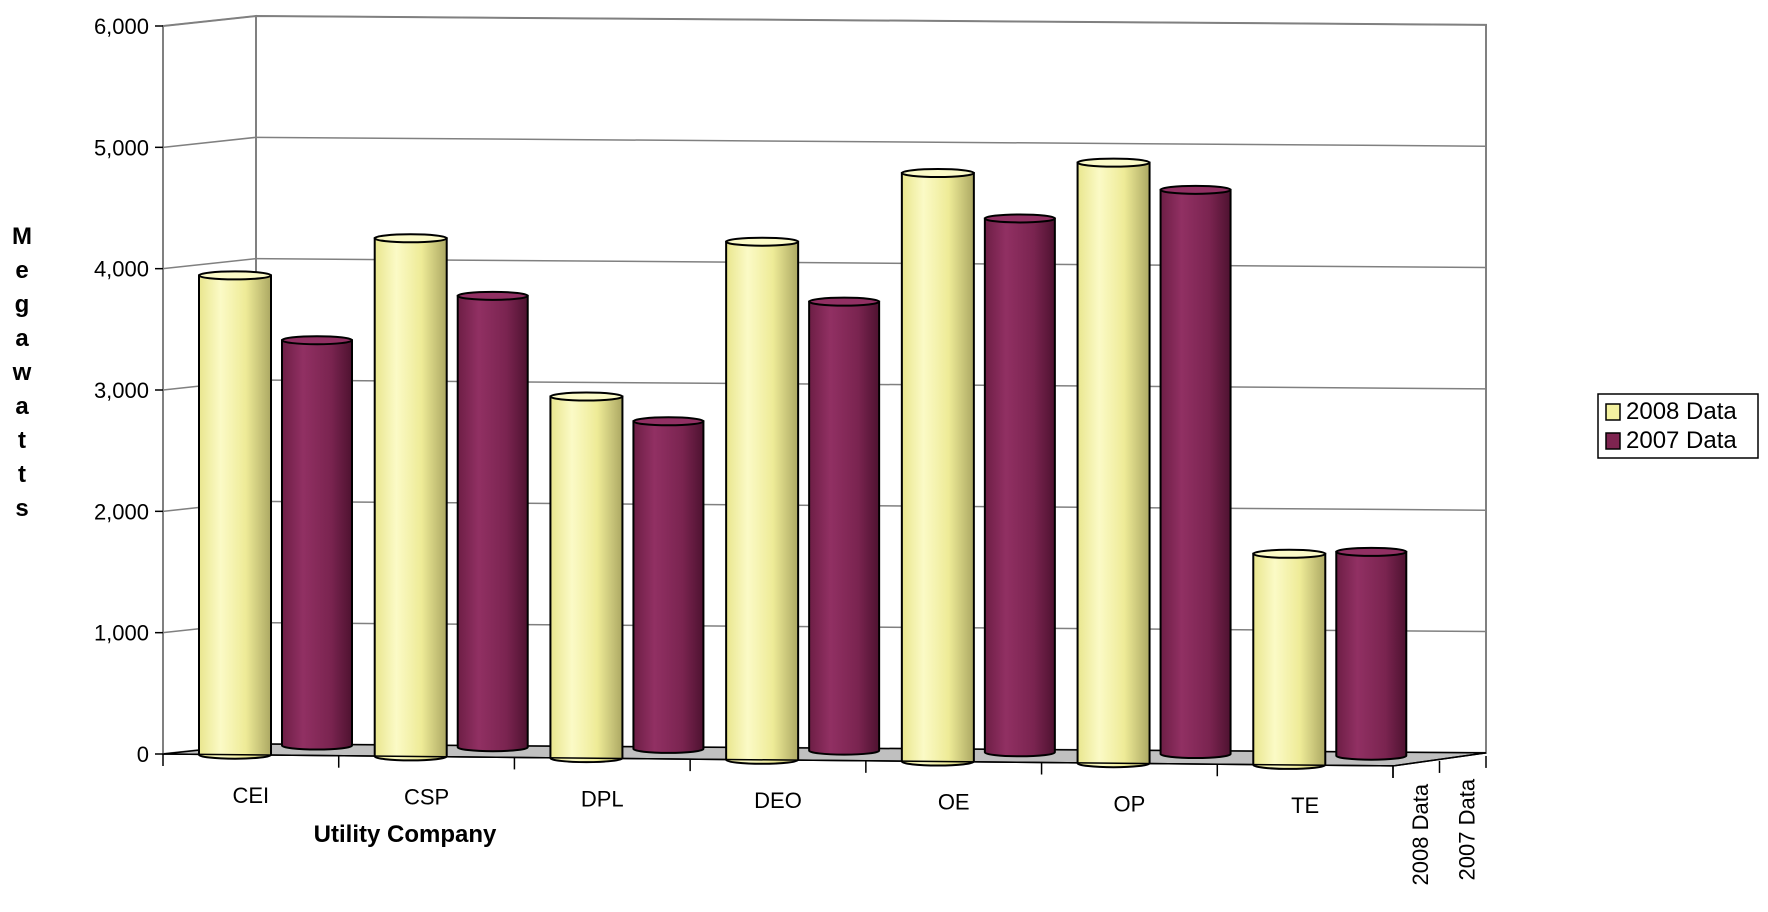 The height and width of the screenshot is (912, 1768). What do you see at coordinates (1130, 803) in the screenshot?
I see `x-tick-label-op: OP` at bounding box center [1130, 803].